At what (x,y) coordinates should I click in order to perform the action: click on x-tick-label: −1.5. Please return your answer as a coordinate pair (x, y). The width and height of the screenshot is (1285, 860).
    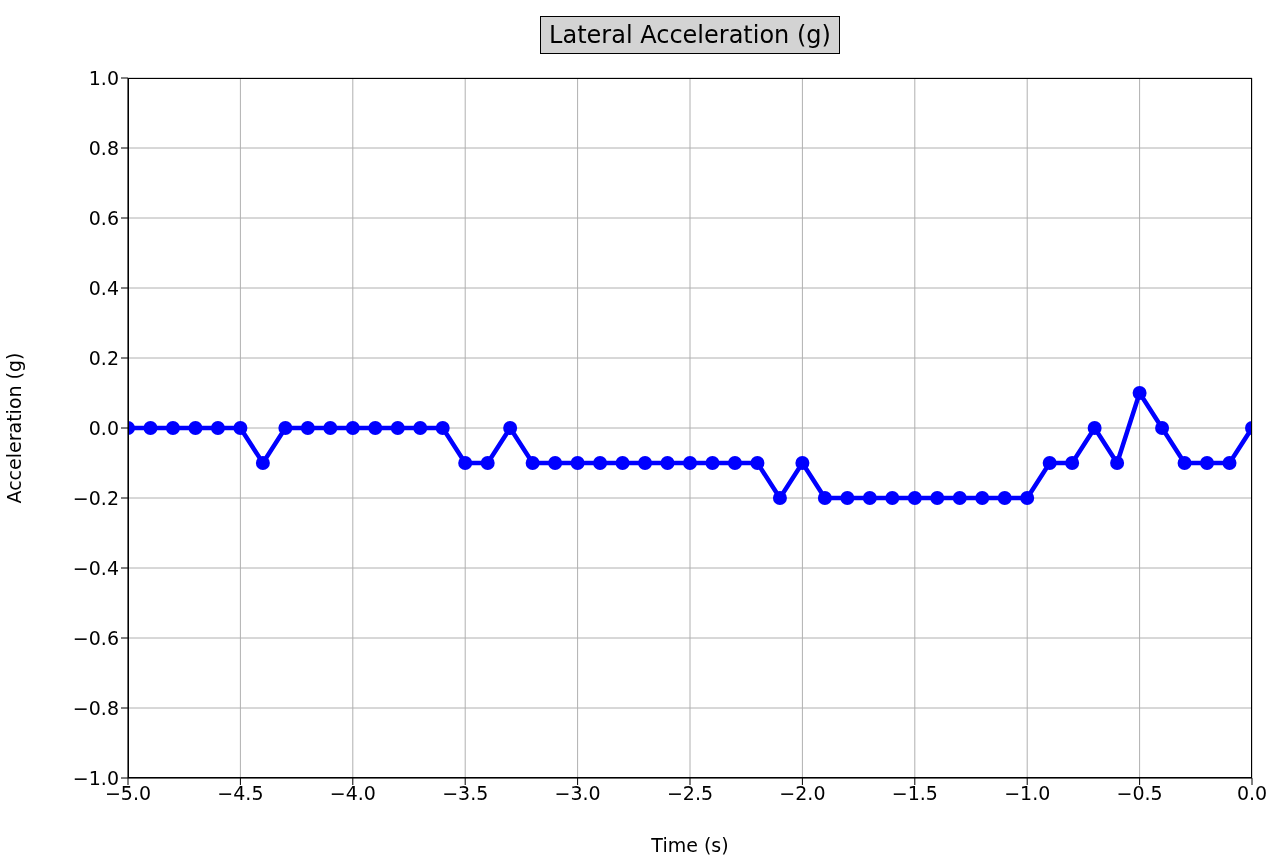
    Looking at the image, I should click on (914, 793).